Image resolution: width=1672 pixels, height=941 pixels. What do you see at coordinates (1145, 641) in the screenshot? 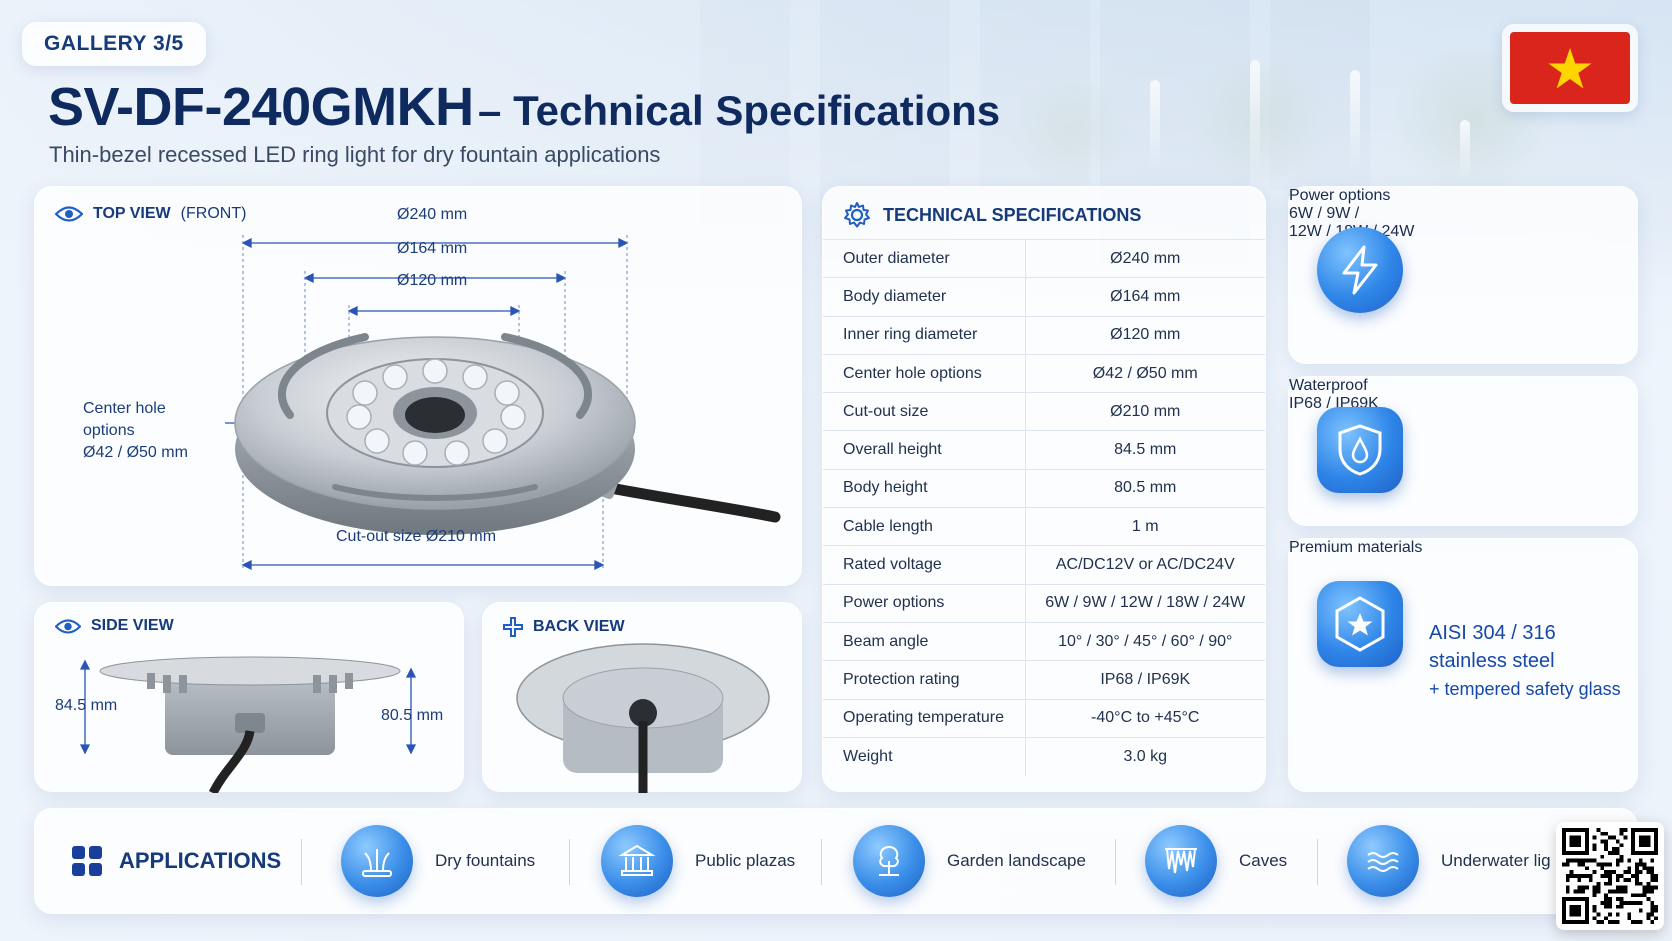
I see `spec-value: 10° / 30° / 45° / 60° / 90°` at bounding box center [1145, 641].